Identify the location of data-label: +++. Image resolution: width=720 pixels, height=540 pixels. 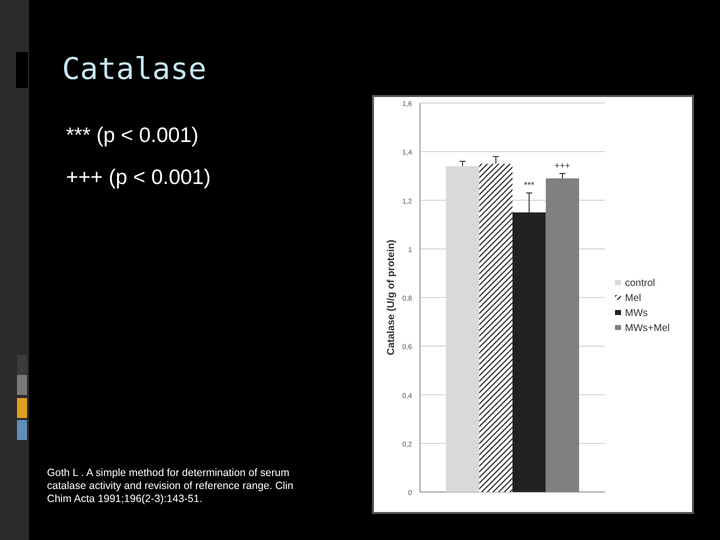
(562, 165).